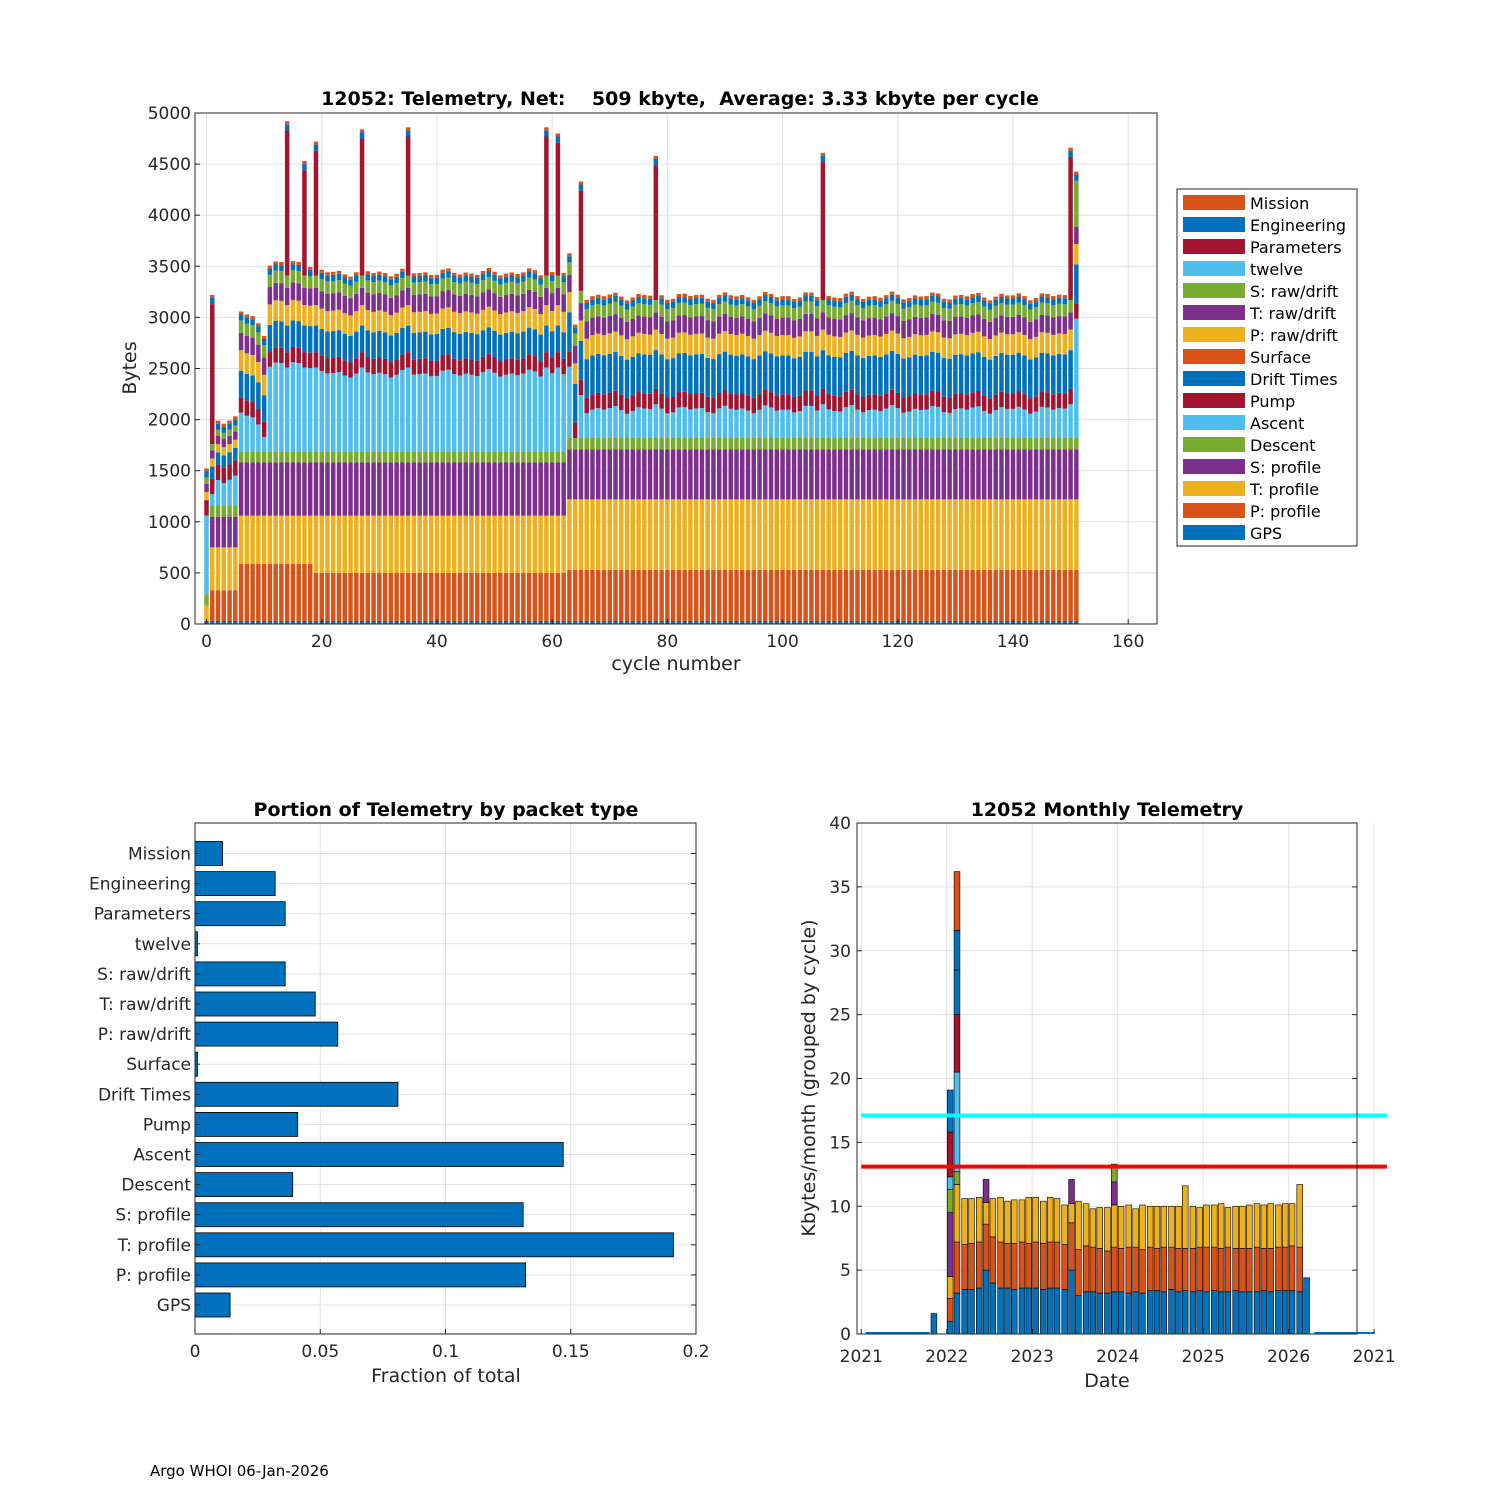 The image size is (1500, 1500). I want to click on y-tick-label: 4000, so click(169, 216).